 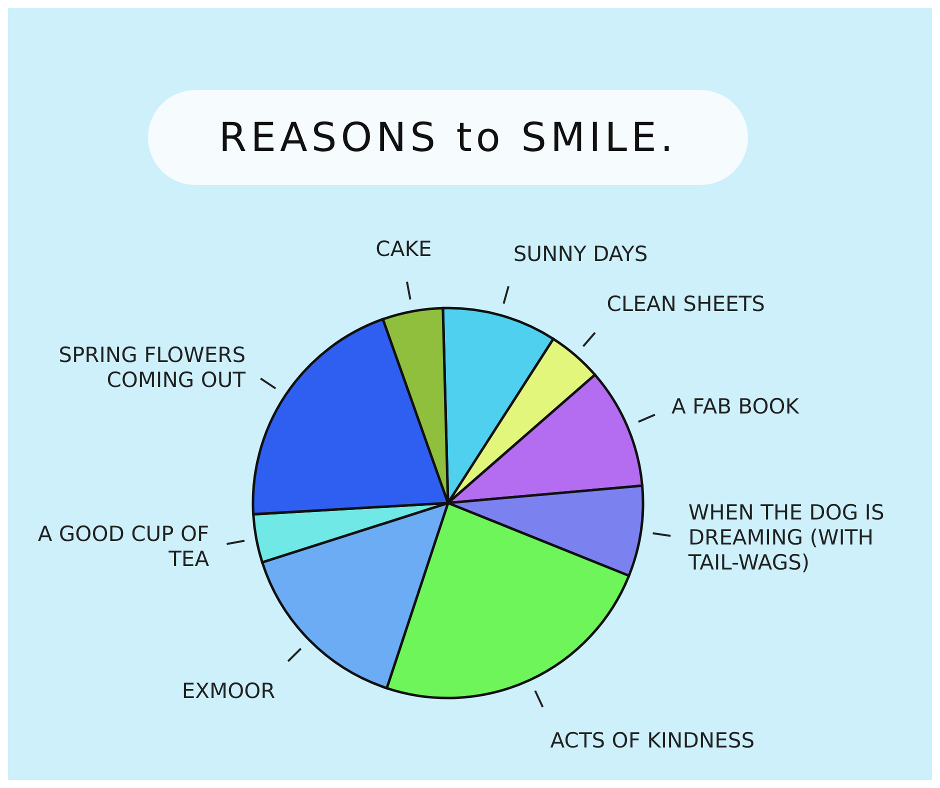 I want to click on slice-label: SPRING FLOWERS COMING OUT, so click(x=152, y=367).